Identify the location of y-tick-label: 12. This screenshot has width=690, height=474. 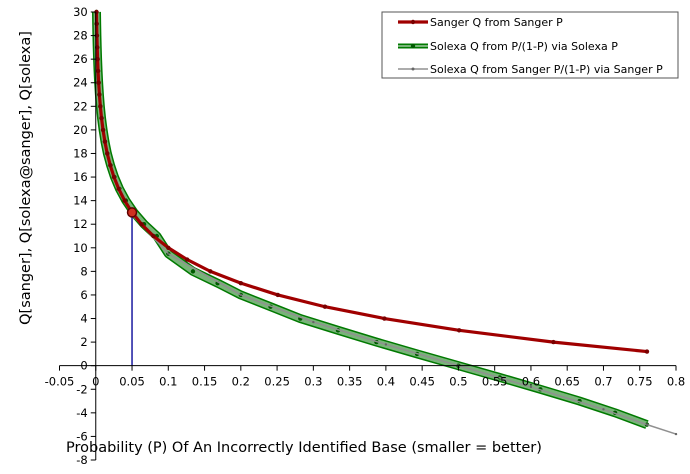
(80, 224).